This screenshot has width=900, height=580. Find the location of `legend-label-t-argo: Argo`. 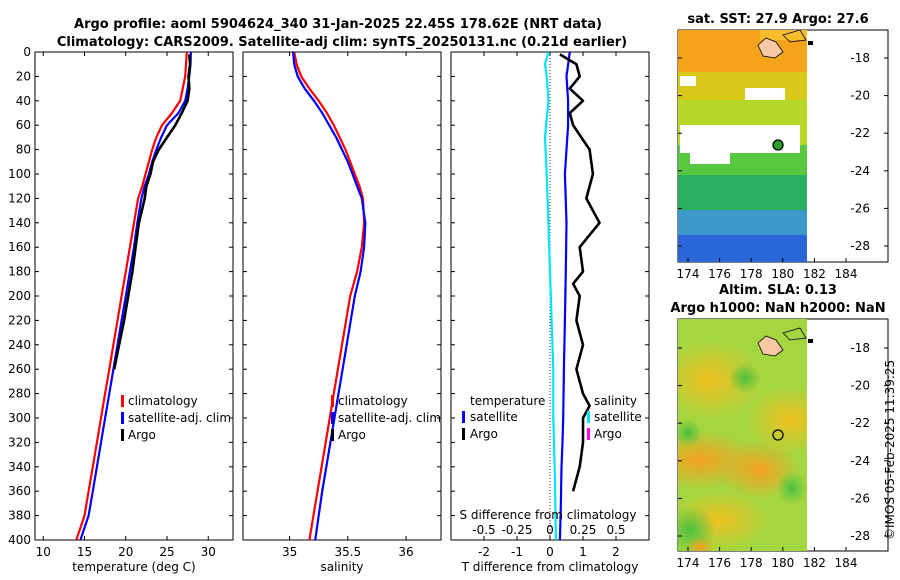

legend-label-t-argo: Argo is located at coordinates (484, 434).